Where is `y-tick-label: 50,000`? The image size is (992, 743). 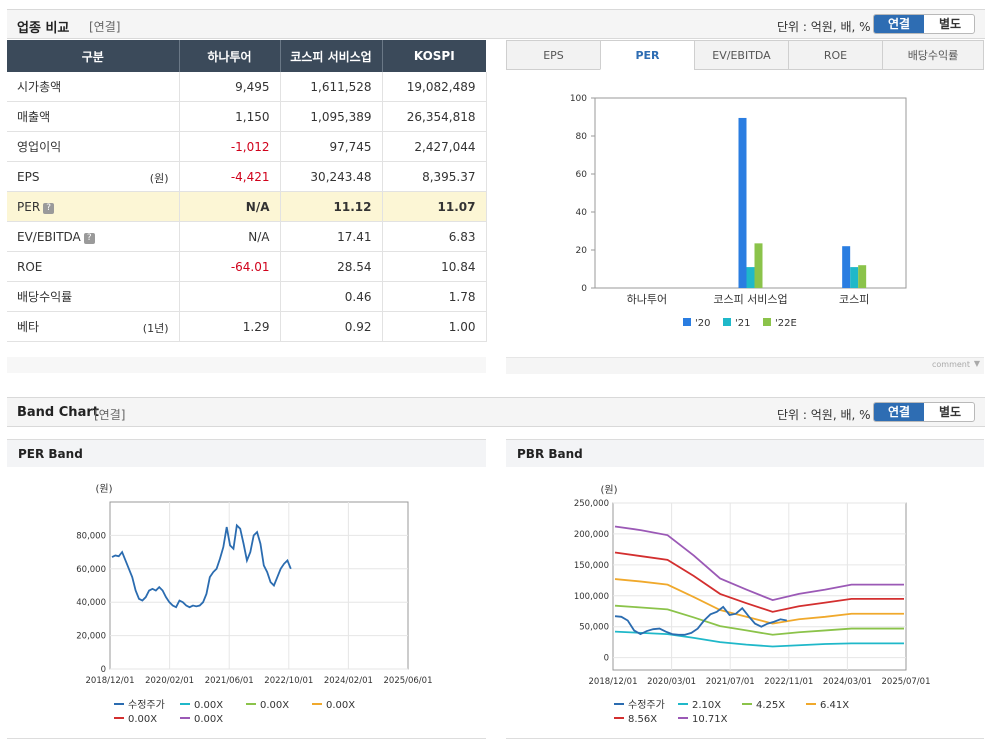
y-tick-label: 50,000 is located at coordinates (594, 628).